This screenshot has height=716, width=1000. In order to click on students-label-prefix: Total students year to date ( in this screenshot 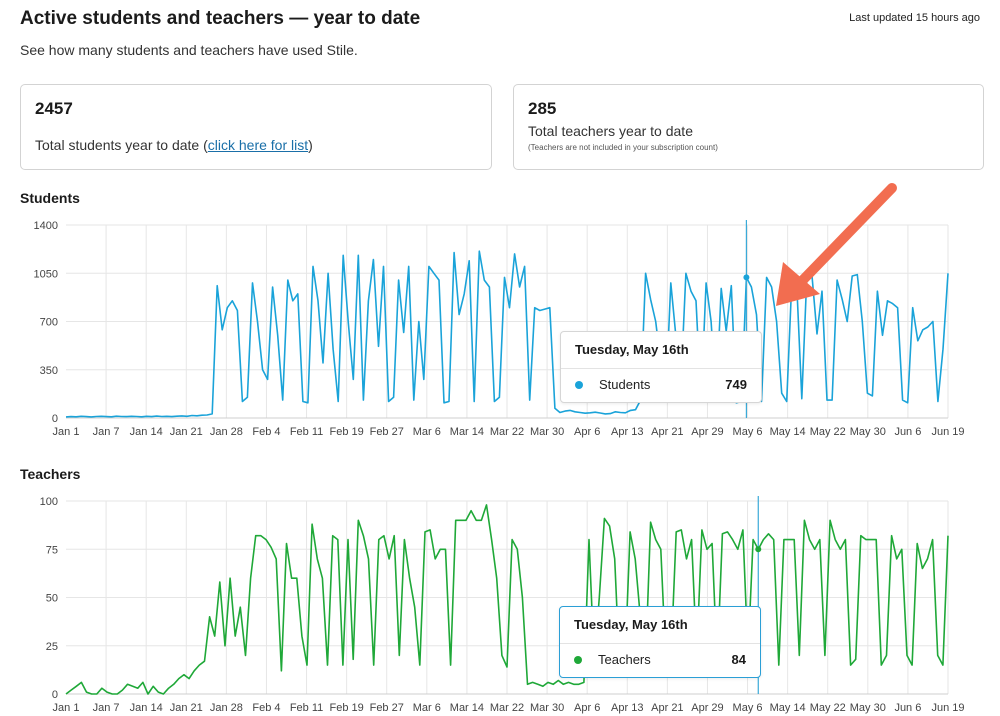, I will do `click(121, 145)`.